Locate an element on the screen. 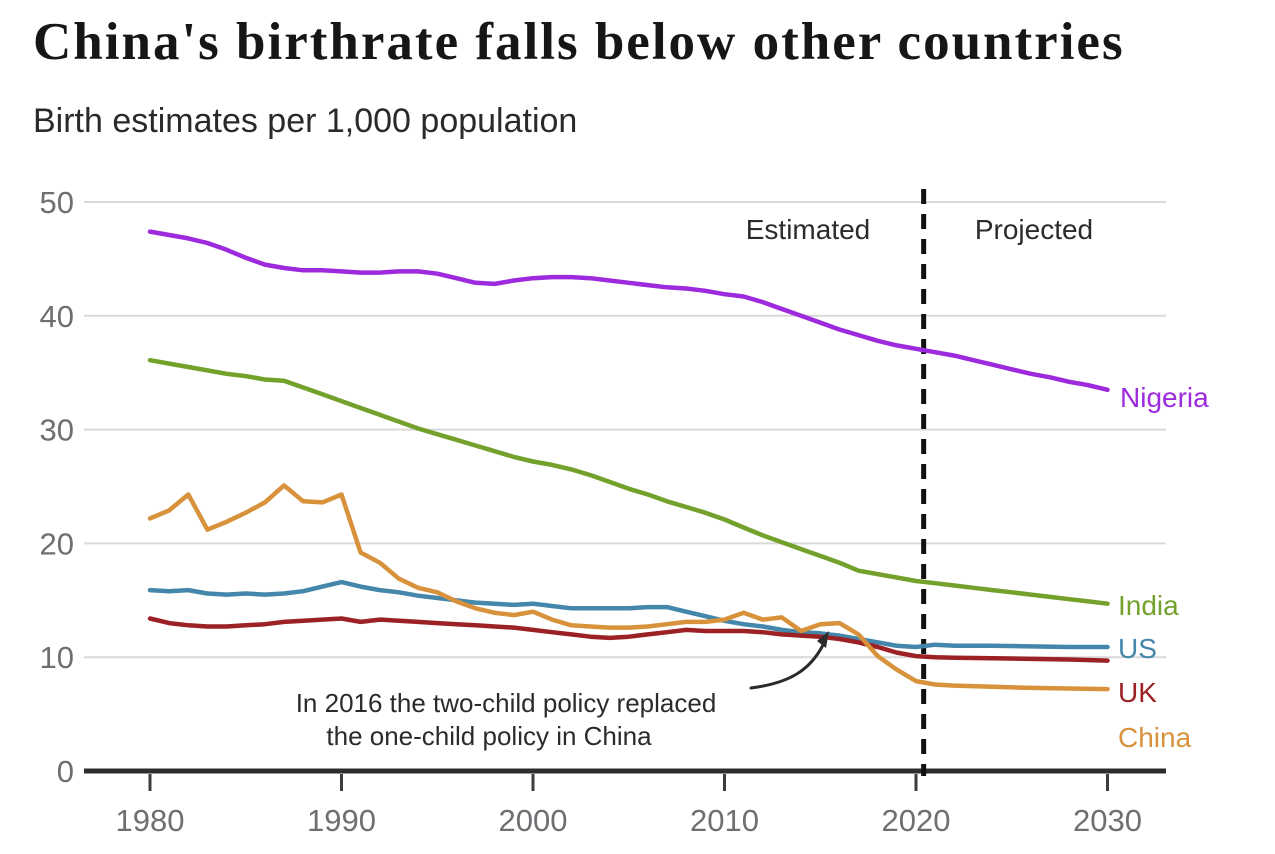 The image size is (1275, 854). x-axis is located at coordinates (625, 779).